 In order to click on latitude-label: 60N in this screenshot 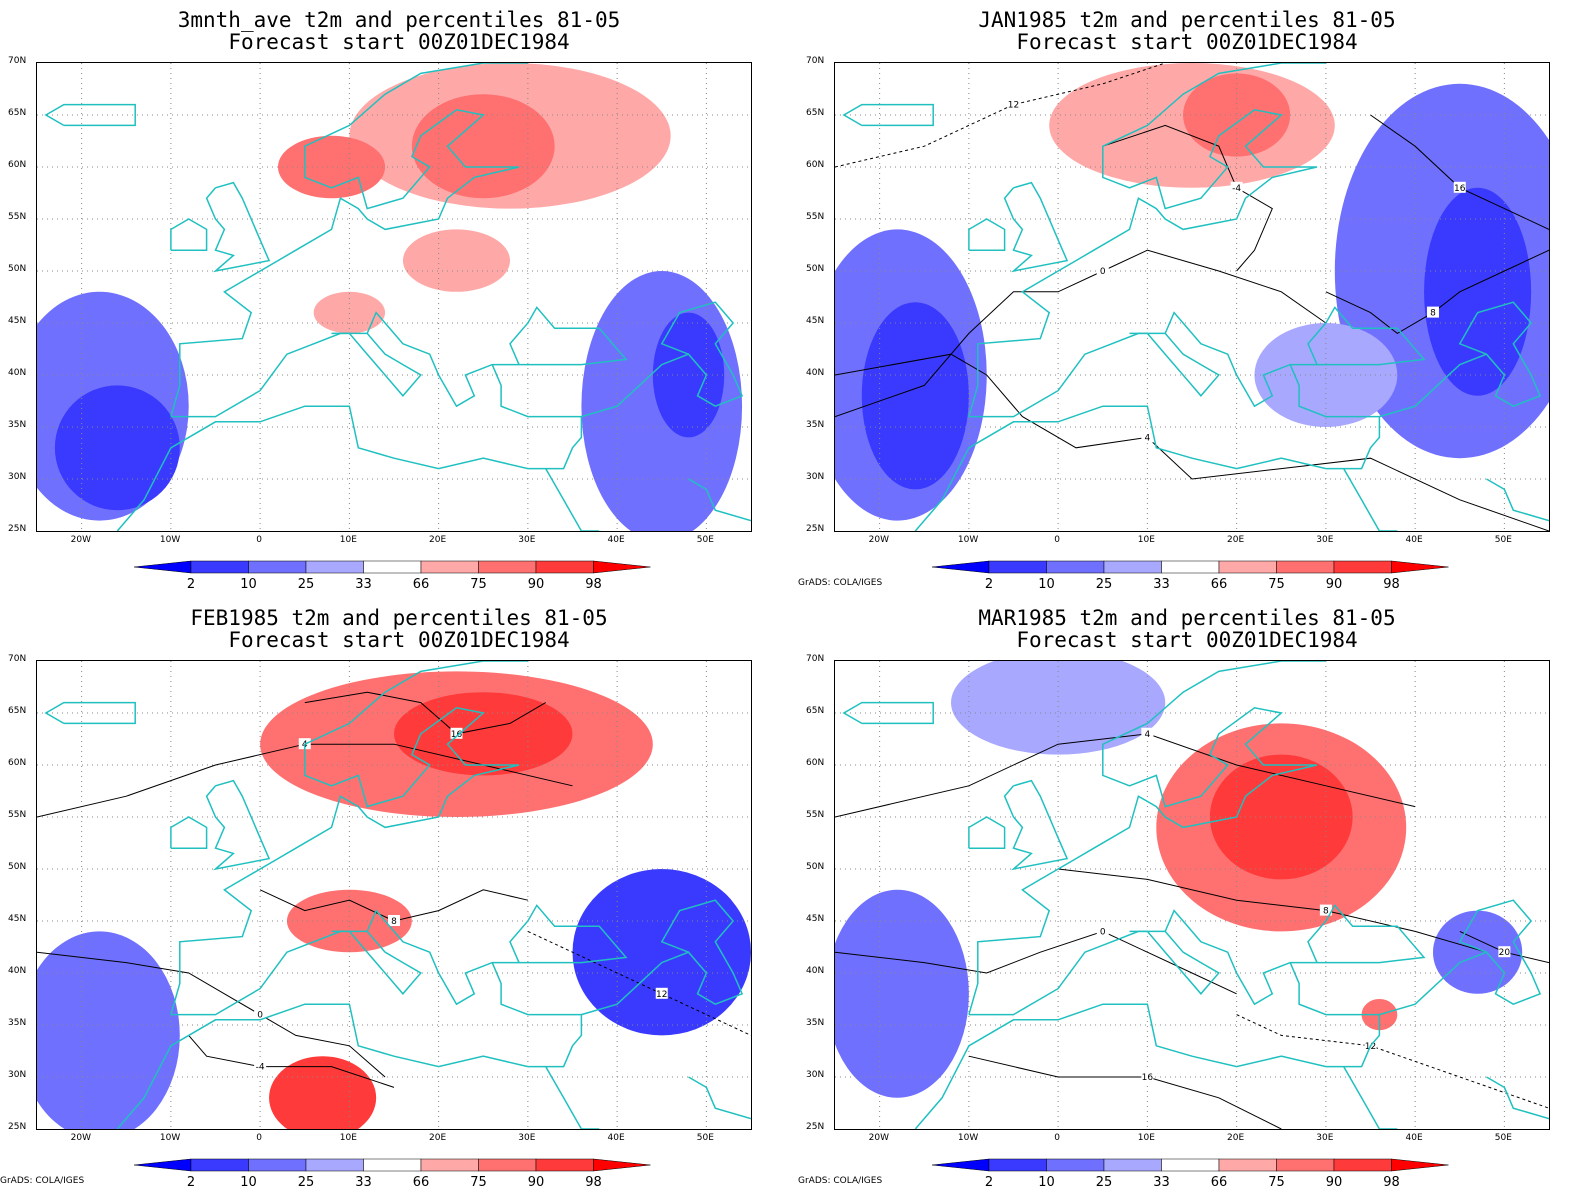, I will do `click(17, 165)`.